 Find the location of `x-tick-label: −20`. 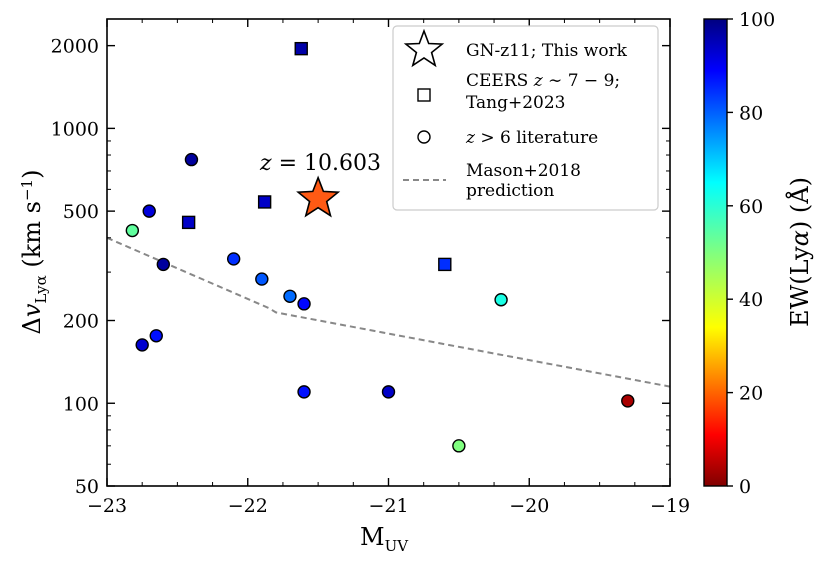

x-tick-label: −20 is located at coordinates (529, 506).